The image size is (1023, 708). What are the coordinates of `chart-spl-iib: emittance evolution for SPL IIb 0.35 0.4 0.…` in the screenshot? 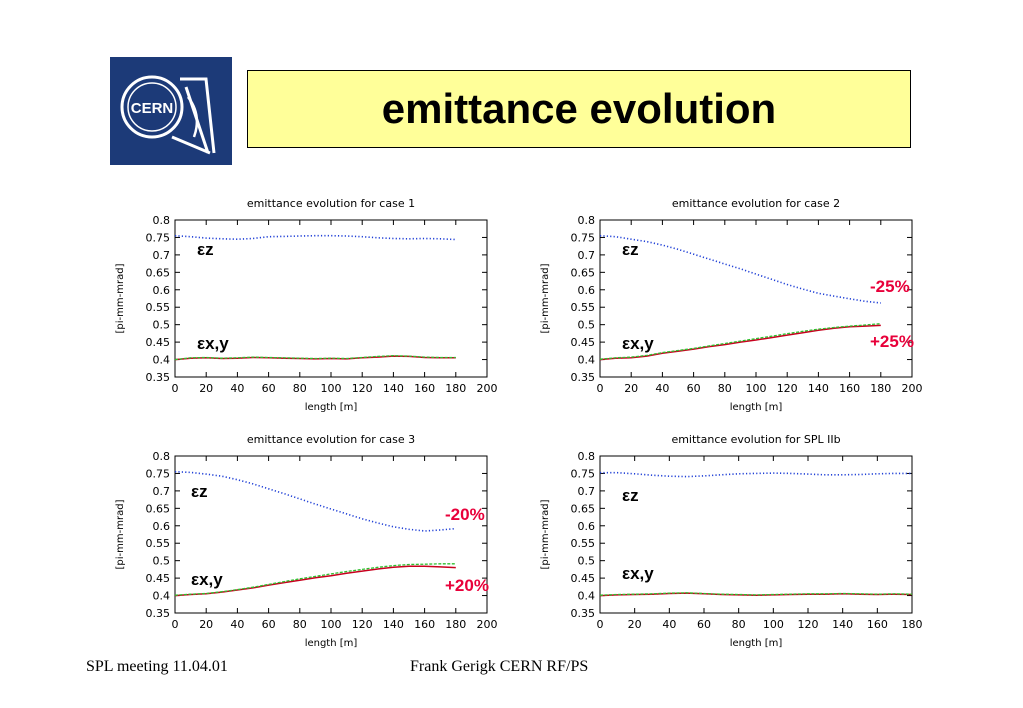 It's located at (731, 541).